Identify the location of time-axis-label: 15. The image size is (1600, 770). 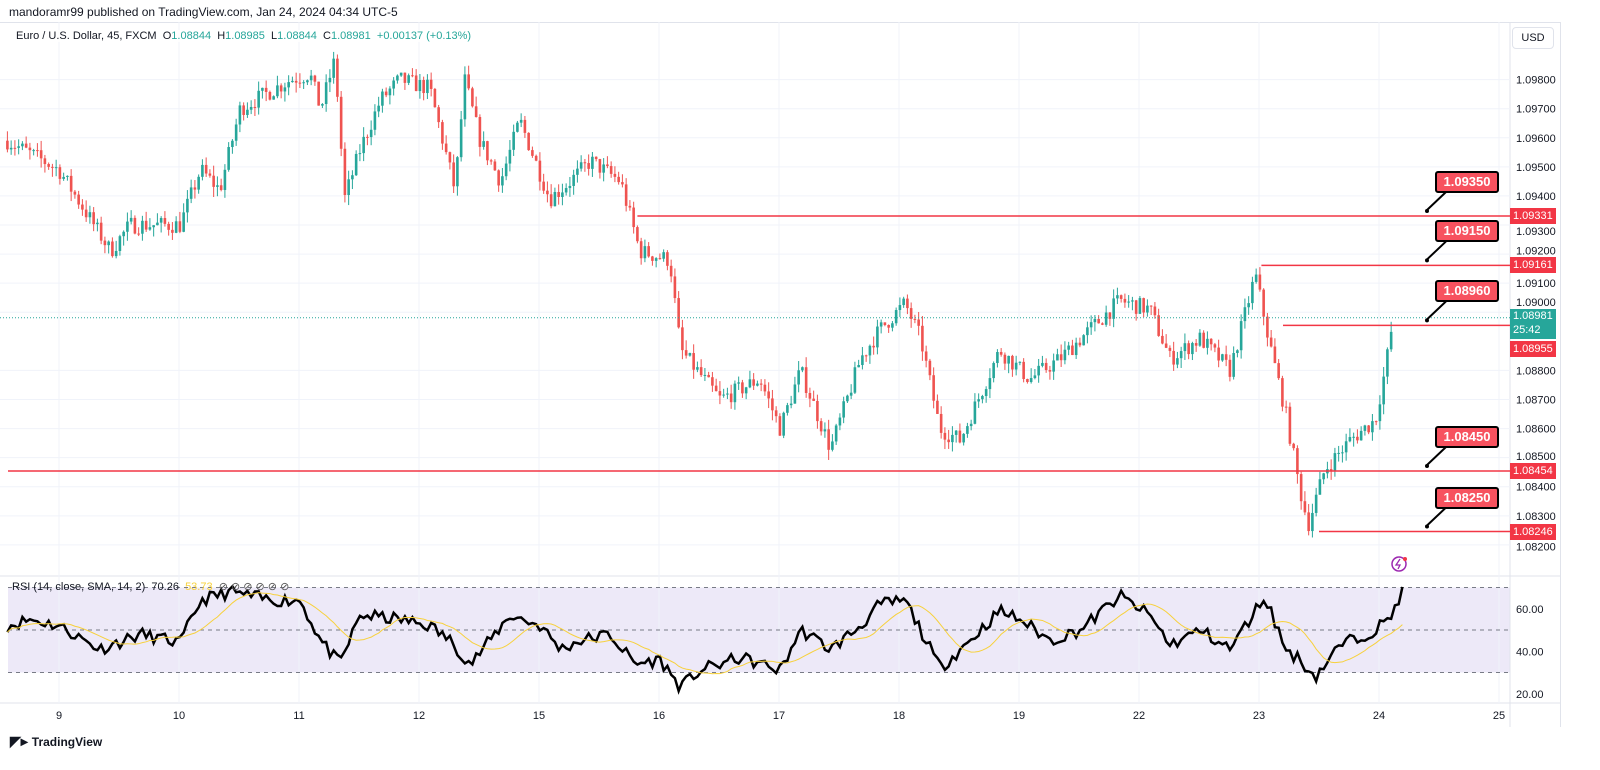
(539, 716).